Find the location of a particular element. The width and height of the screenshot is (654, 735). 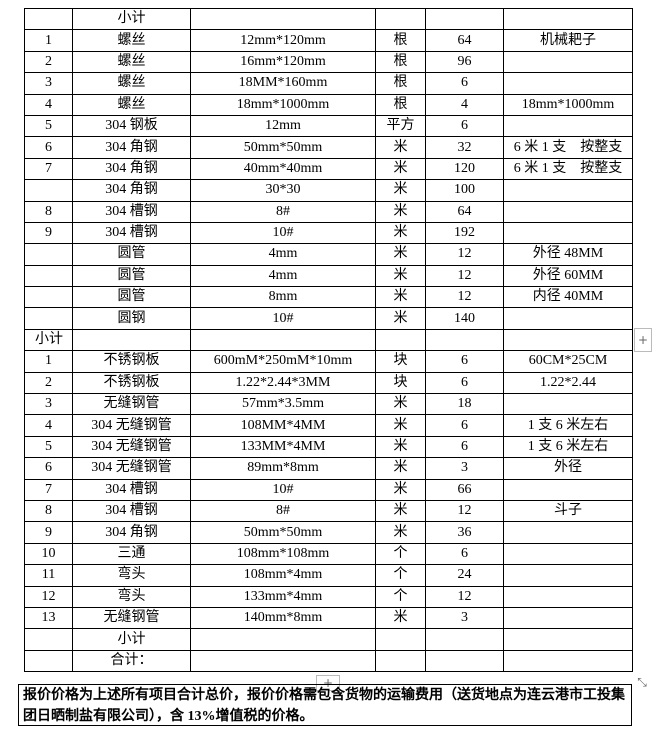

table-row: 10 三通 108mm*108mm 个 6 is located at coordinates (328, 554).